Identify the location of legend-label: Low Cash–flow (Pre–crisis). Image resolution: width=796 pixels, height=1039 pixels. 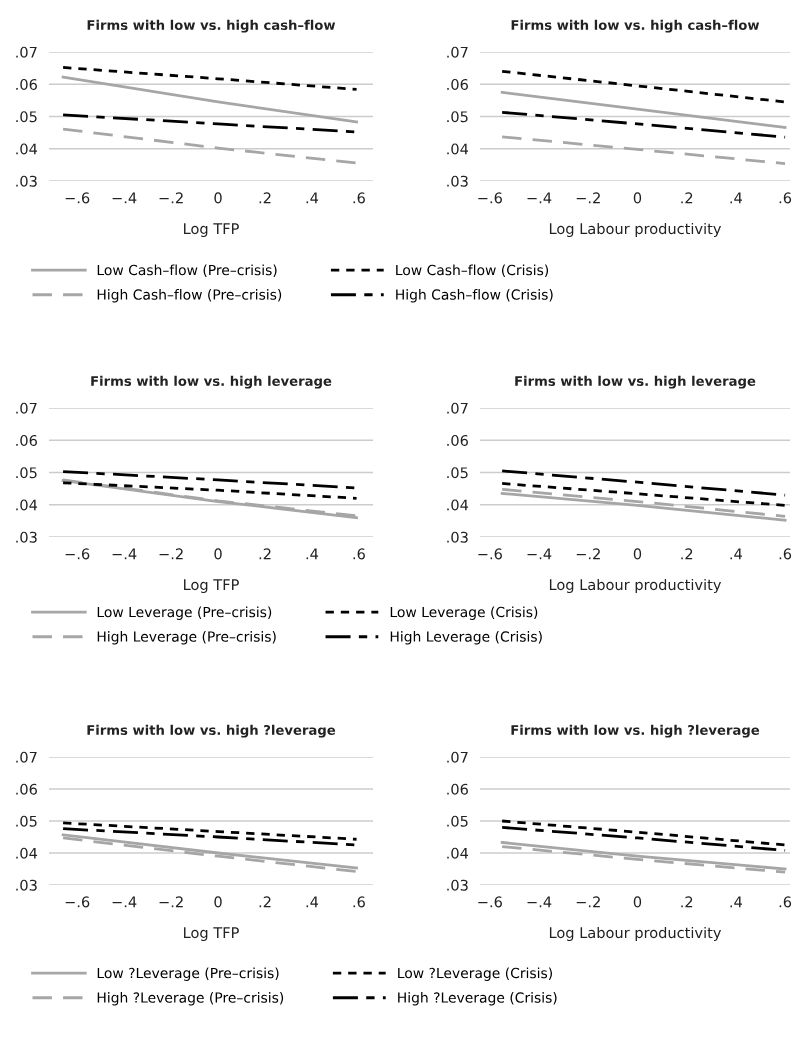
(187, 270).